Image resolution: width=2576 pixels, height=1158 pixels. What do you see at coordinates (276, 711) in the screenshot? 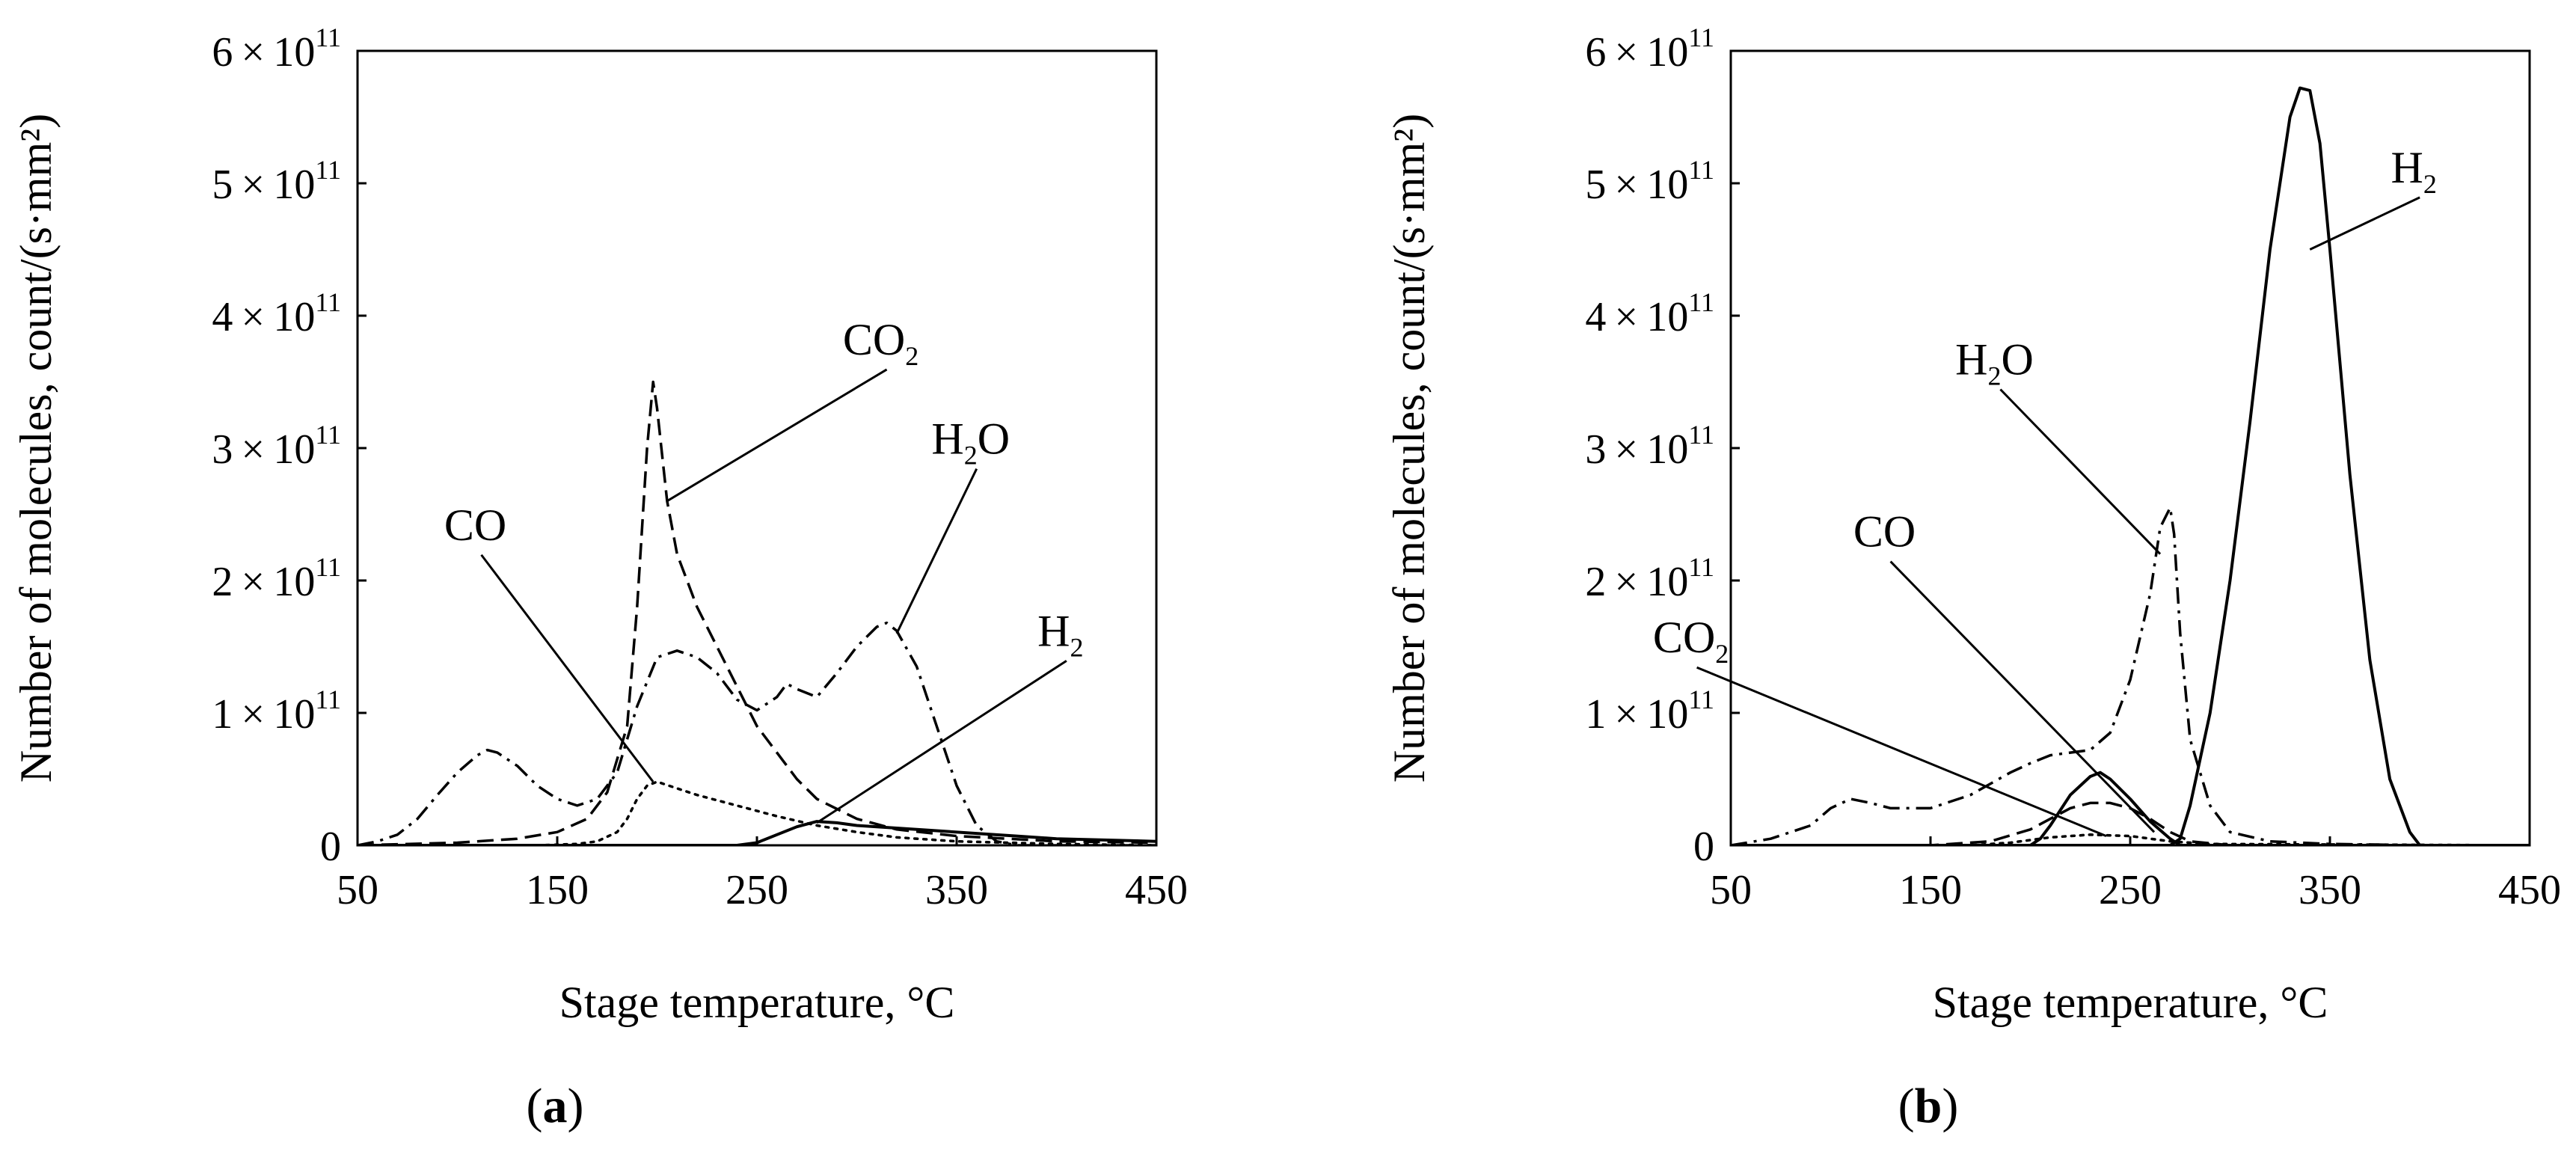
I see `y-tick-label-a-1: 1 × 10¹¹` at bounding box center [276, 711].